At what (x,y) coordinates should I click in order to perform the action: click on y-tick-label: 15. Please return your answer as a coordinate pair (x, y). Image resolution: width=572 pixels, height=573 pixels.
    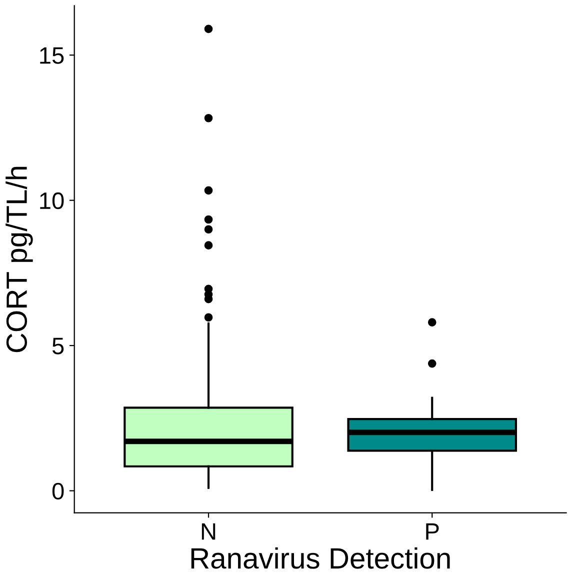
    Looking at the image, I should click on (52, 55).